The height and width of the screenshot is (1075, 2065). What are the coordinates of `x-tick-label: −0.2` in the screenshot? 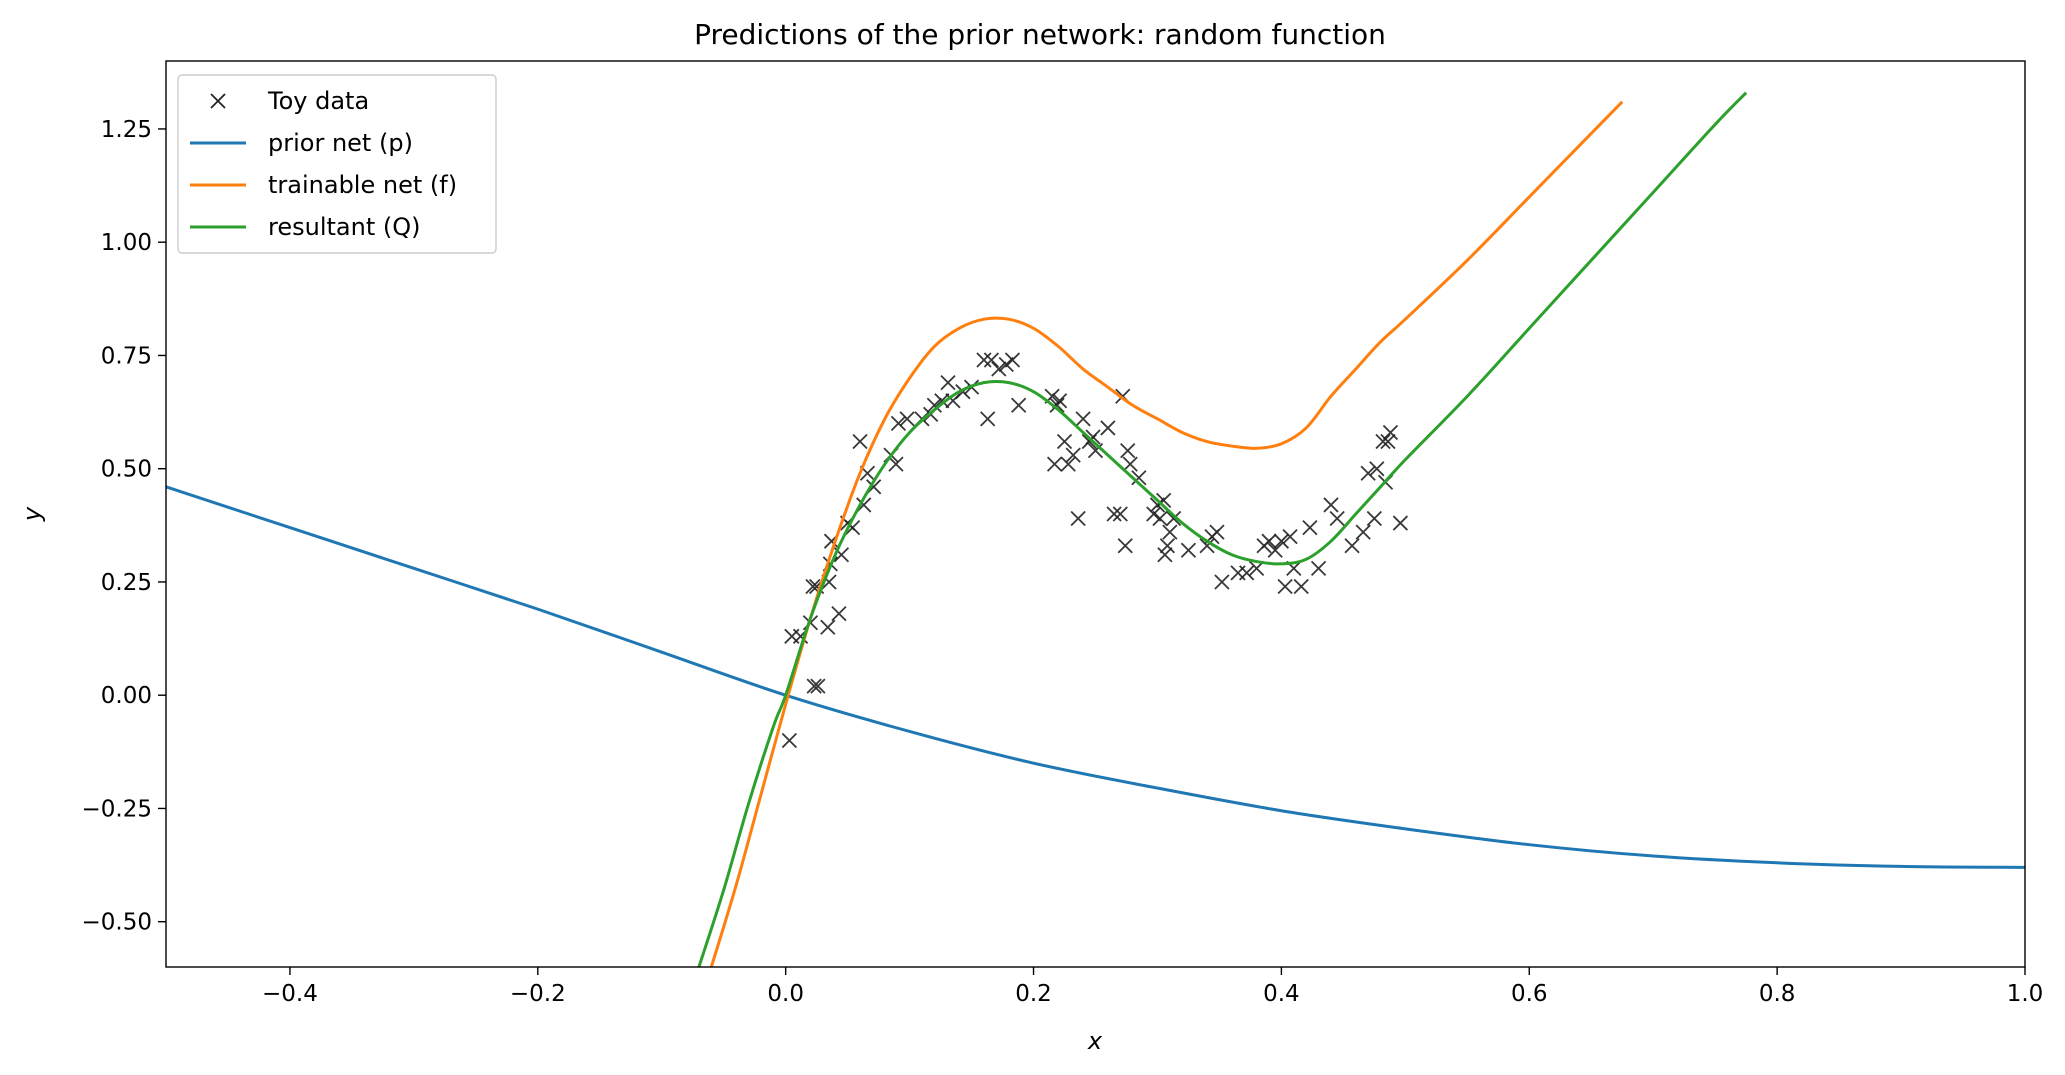 It's located at (538, 994).